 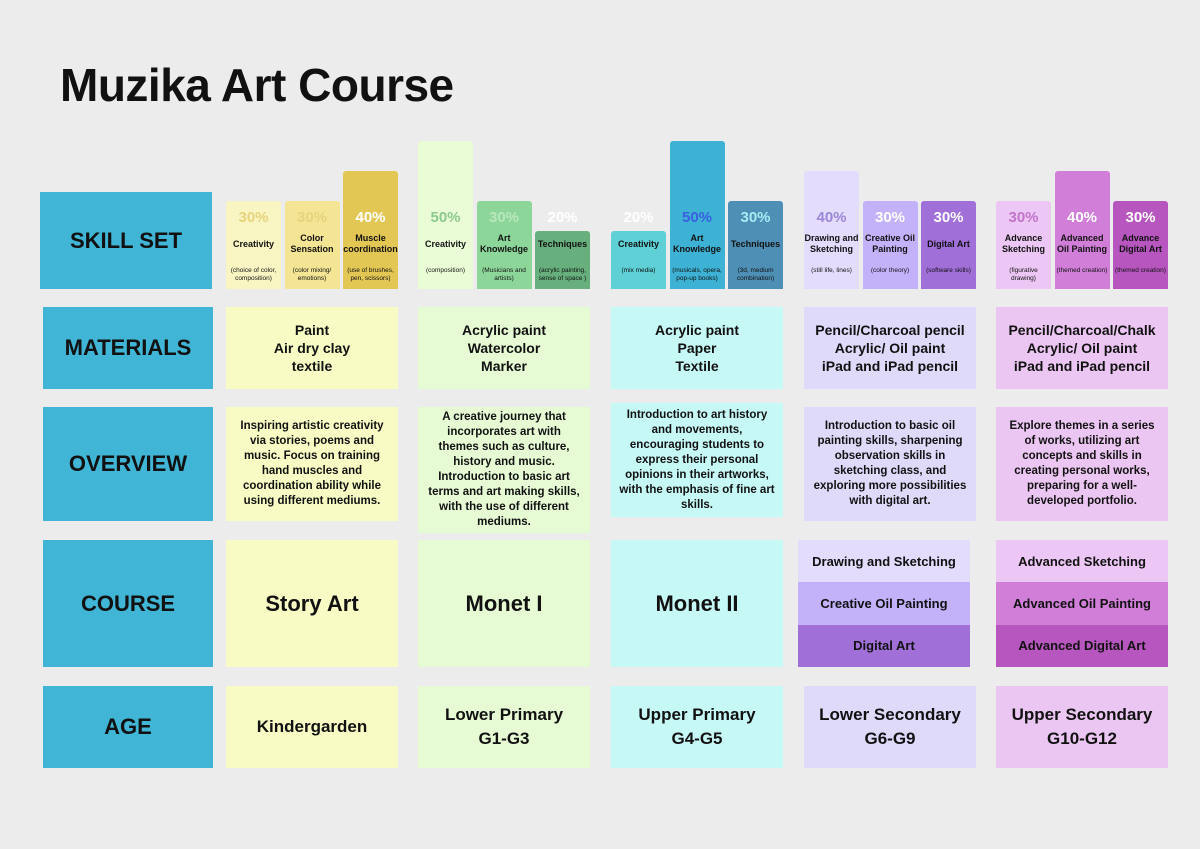 I want to click on row-label-age: AGE, so click(x=128, y=727).